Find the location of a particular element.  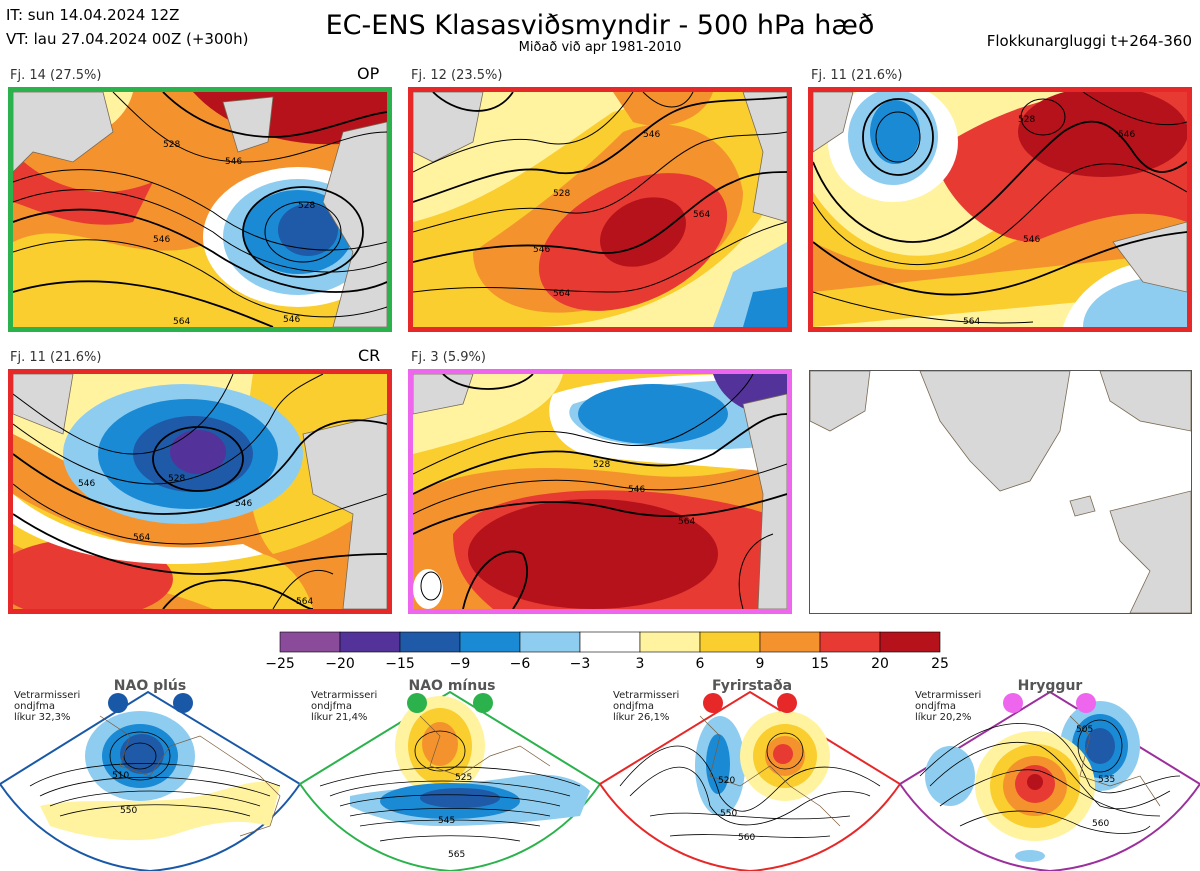

colorbar is located at coordinates (610, 642).